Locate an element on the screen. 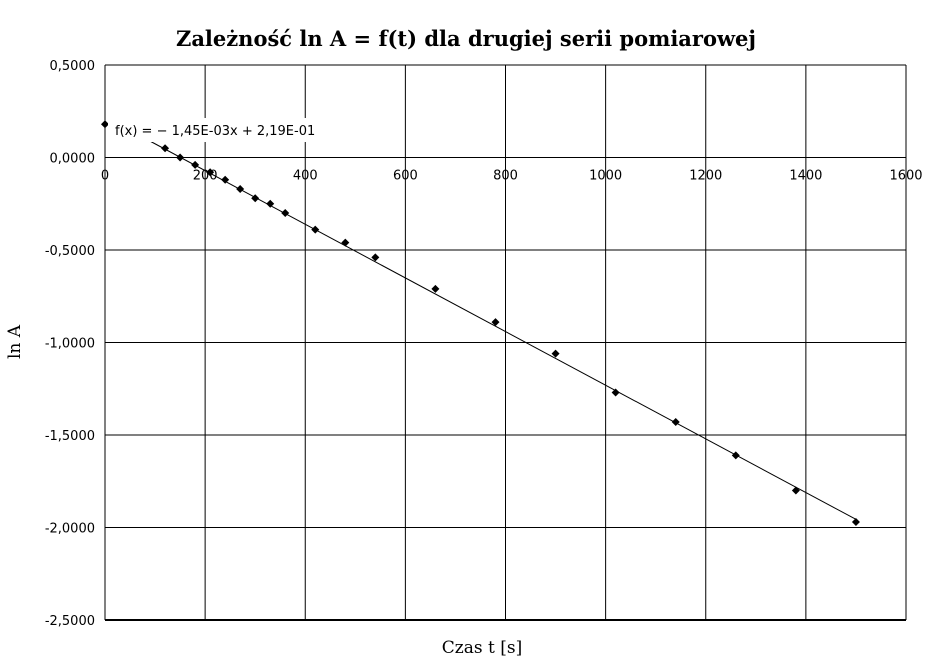 This screenshot has width=934, height=661. x-tick-label: 1000 is located at coordinates (605, 176).